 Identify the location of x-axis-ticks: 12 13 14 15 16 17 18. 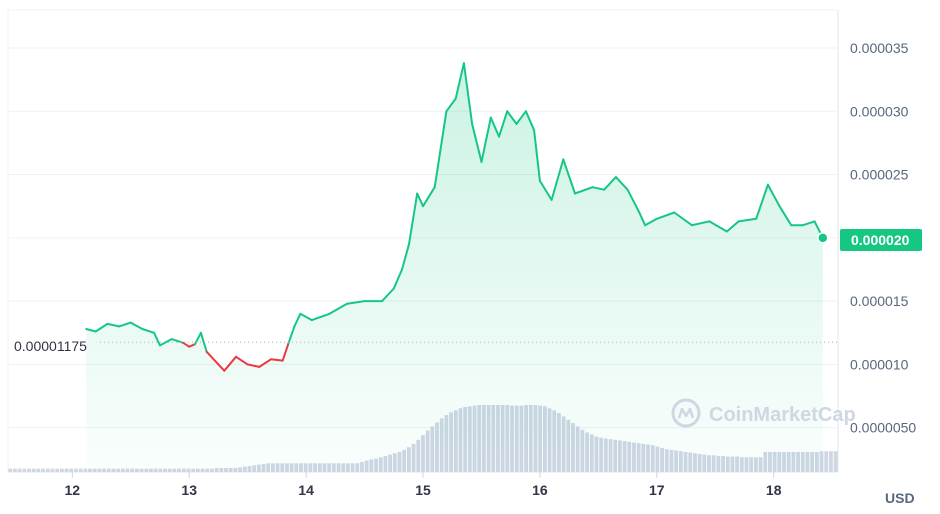
(423, 485).